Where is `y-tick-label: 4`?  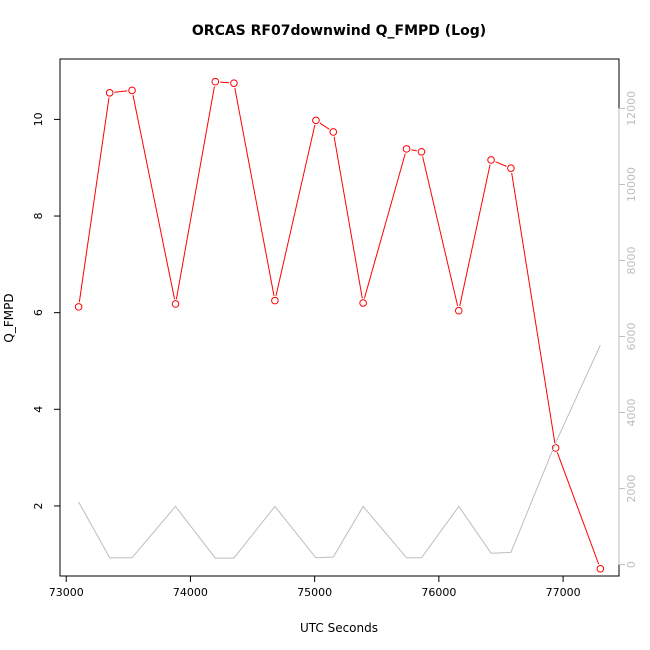 y-tick-label: 4 is located at coordinates (38, 409).